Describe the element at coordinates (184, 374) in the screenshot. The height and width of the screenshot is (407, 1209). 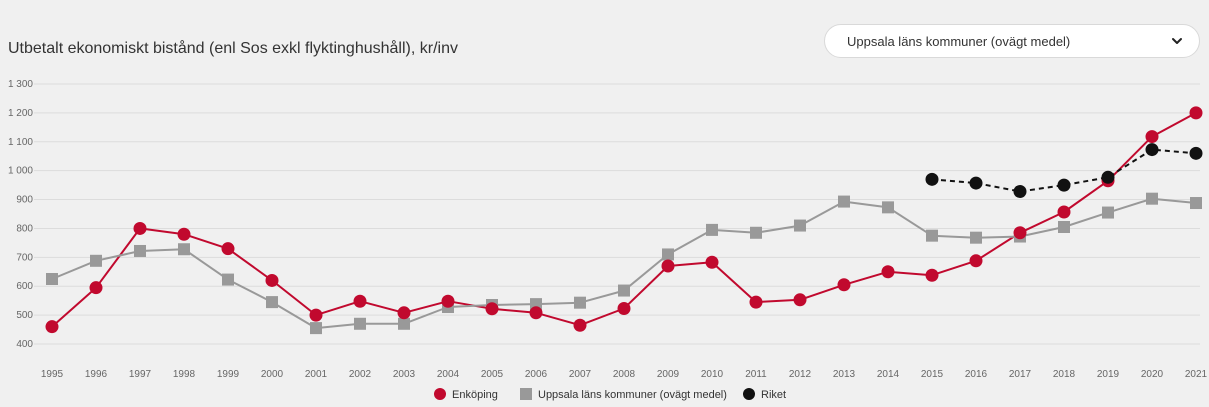
I see `x-tick-label: 1998` at that location.